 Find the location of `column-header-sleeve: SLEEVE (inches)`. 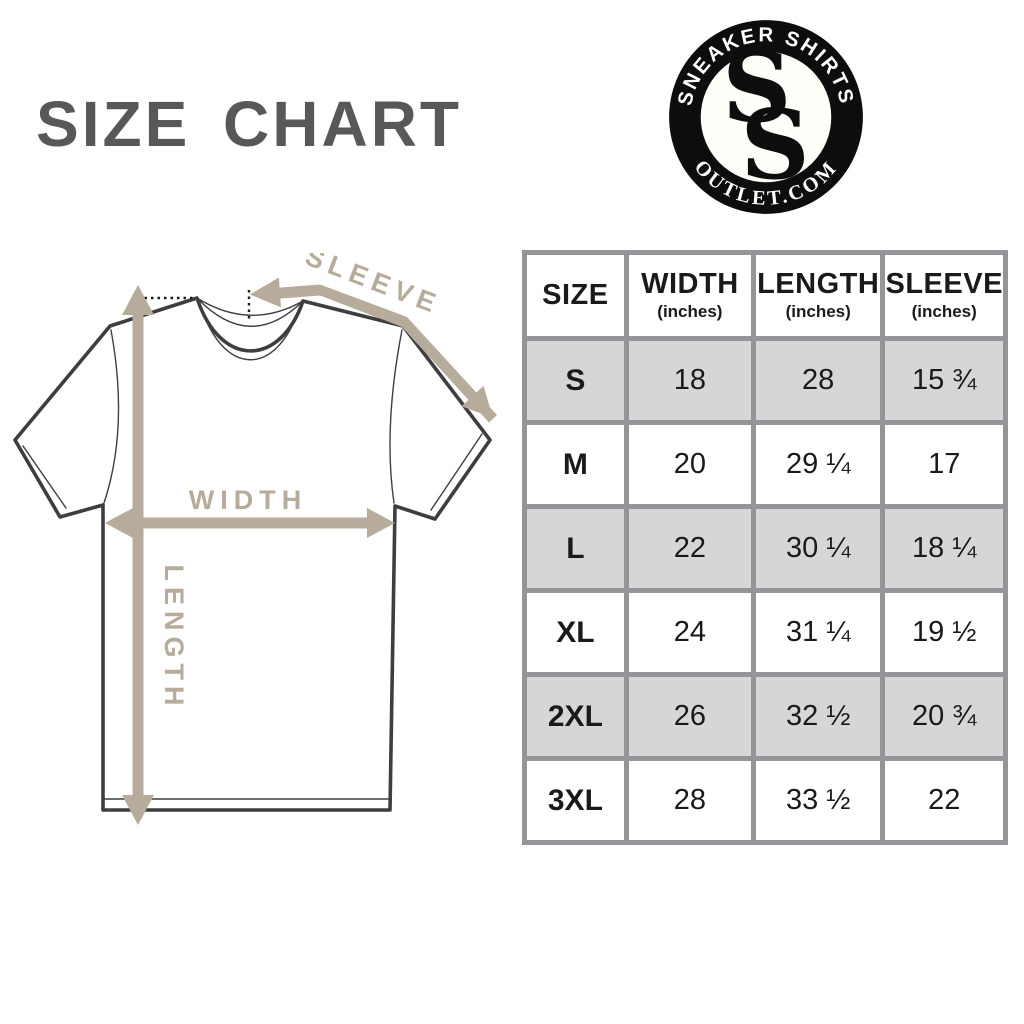

column-header-sleeve: SLEEVE (inches) is located at coordinates (944, 295).